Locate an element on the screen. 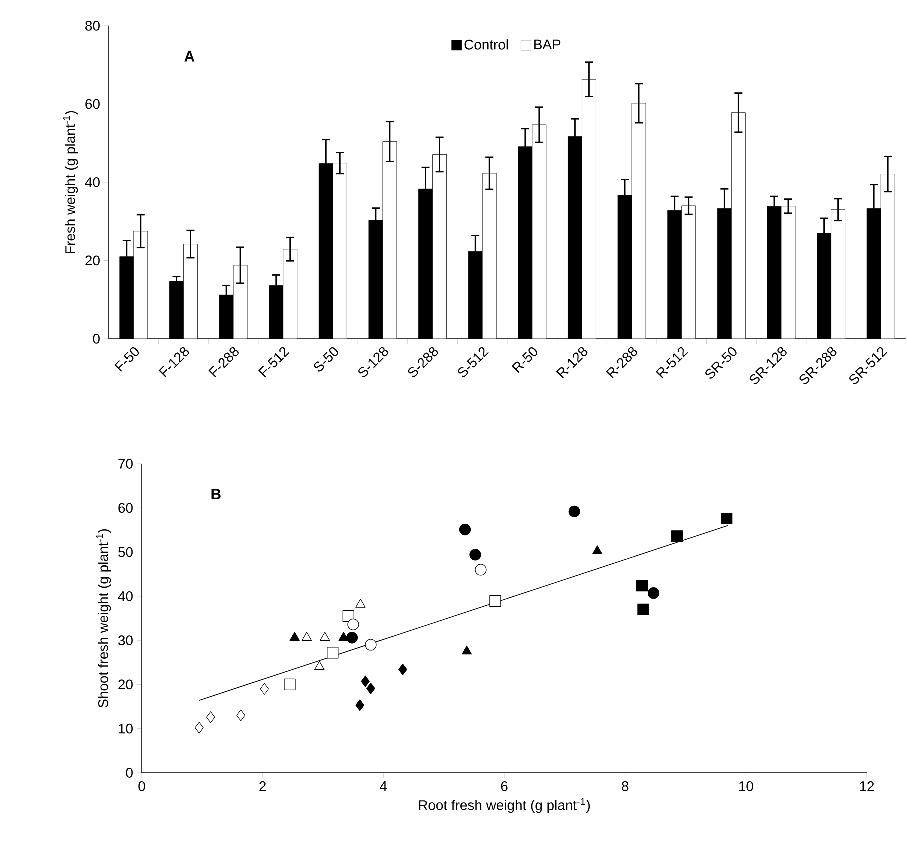 The image size is (907, 855). y-tick-label: 80 is located at coordinates (93, 26).